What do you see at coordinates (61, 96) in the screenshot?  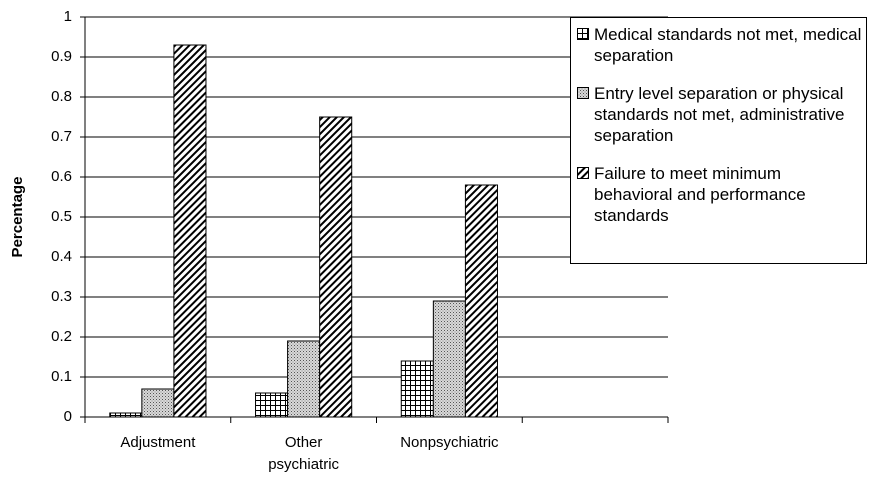 I see `y-tick-label: 0.8` at bounding box center [61, 96].